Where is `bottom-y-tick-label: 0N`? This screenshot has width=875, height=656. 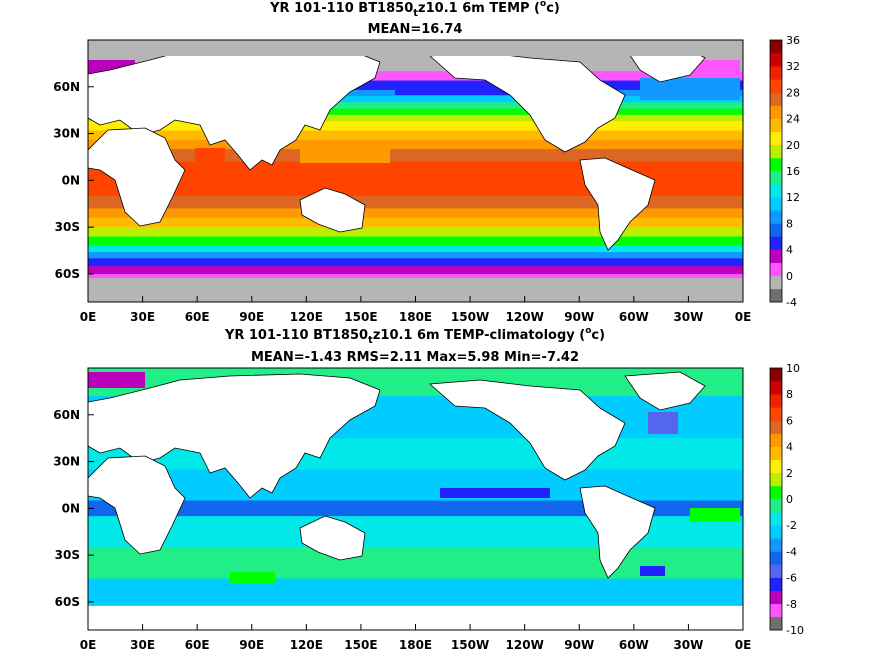
bottom-y-tick-label: 0N is located at coordinates (71, 508).